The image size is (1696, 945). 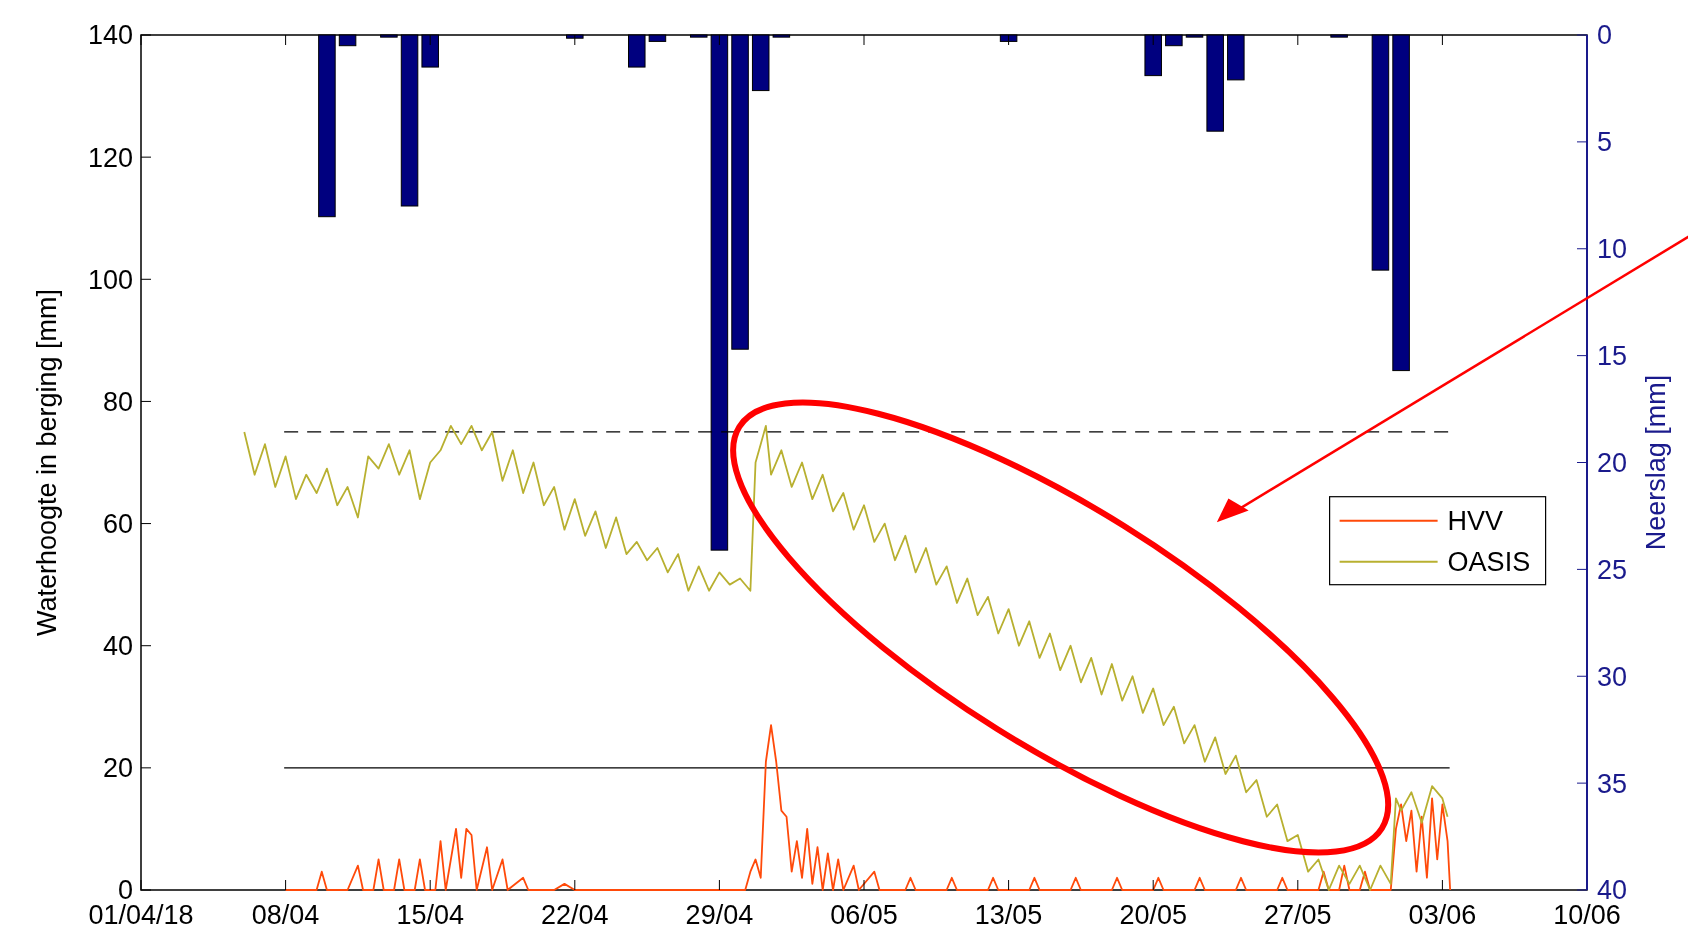 I want to click on y2-tick-label: 5, so click(x=1605, y=142).